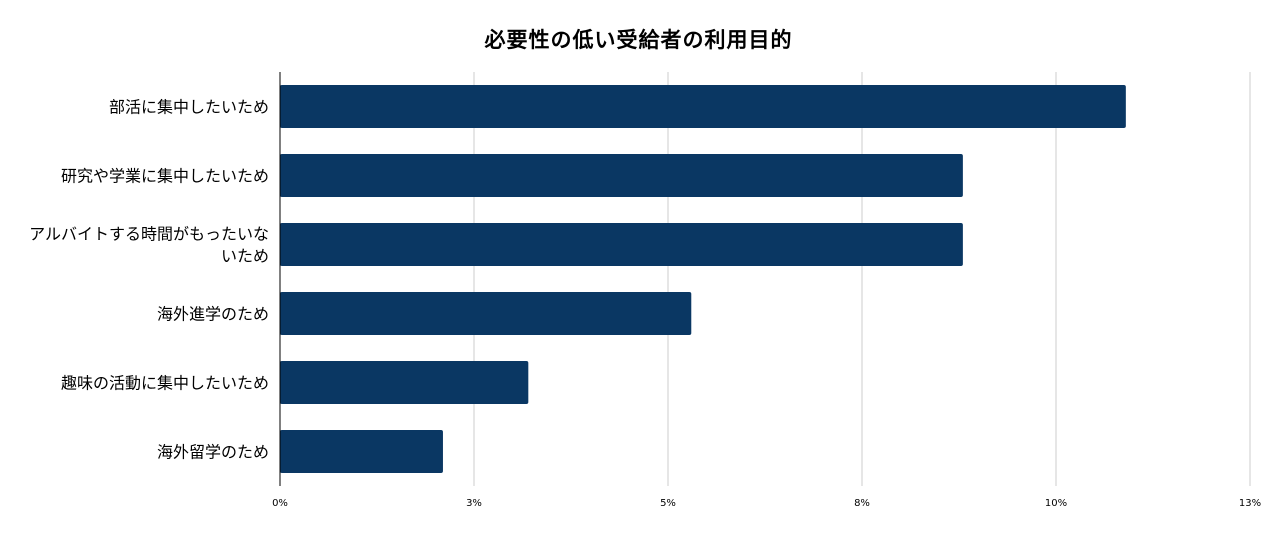 The image size is (1277, 536). What do you see at coordinates (245, 256) in the screenshot?
I see `category-label: いため` at bounding box center [245, 256].